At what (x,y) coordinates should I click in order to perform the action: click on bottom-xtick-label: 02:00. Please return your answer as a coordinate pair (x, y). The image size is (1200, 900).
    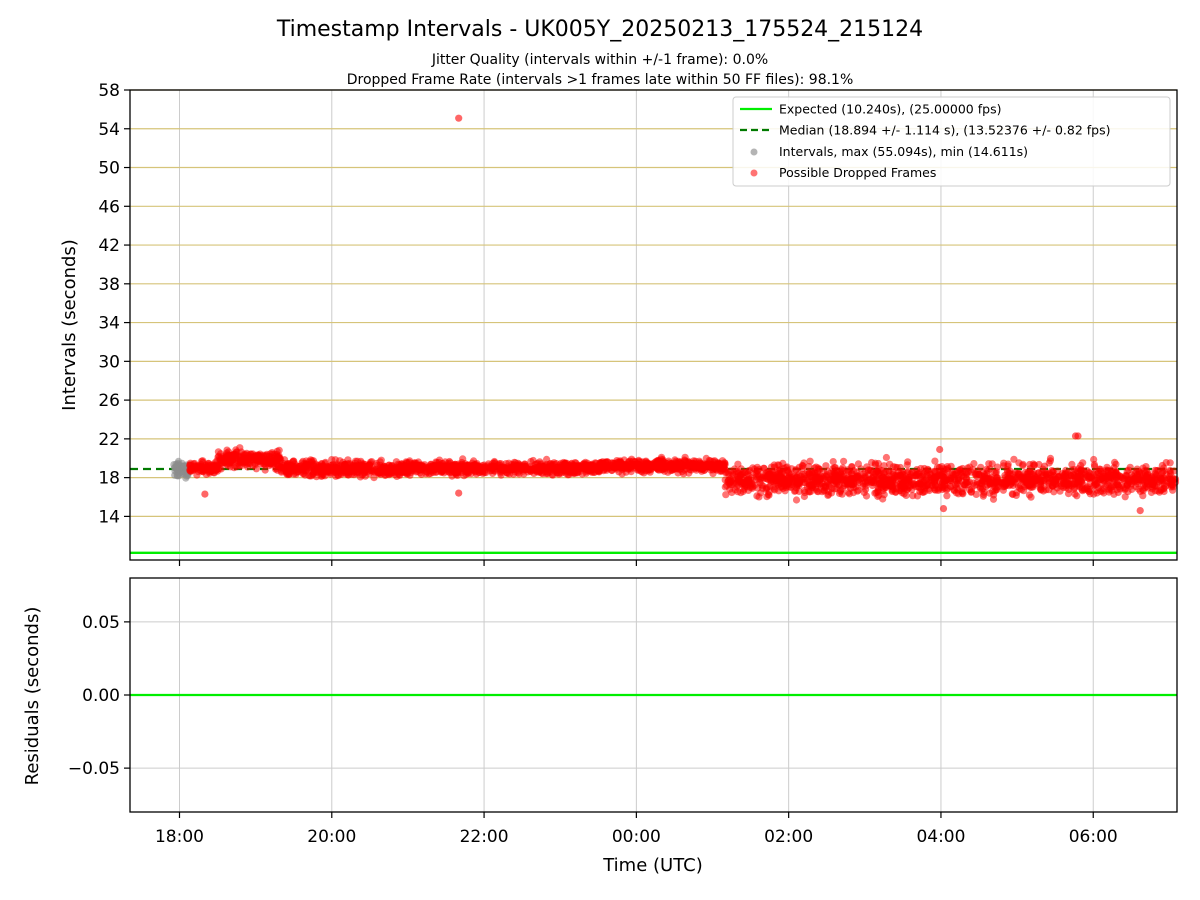
    Looking at the image, I should click on (788, 837).